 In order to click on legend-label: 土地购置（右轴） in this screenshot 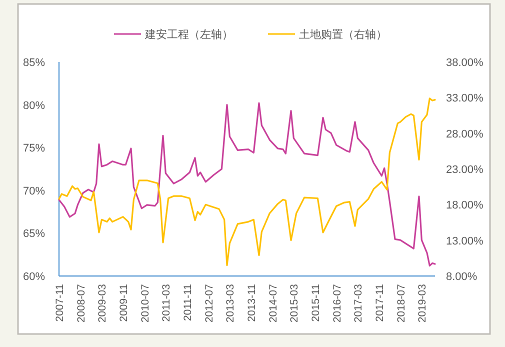, I will do `click(343, 34)`.